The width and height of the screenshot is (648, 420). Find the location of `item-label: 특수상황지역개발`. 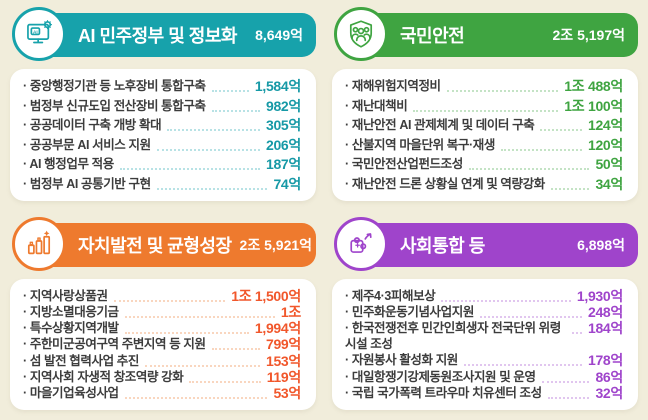

item-label: 특수상황지역개발 is located at coordinates (71, 328).